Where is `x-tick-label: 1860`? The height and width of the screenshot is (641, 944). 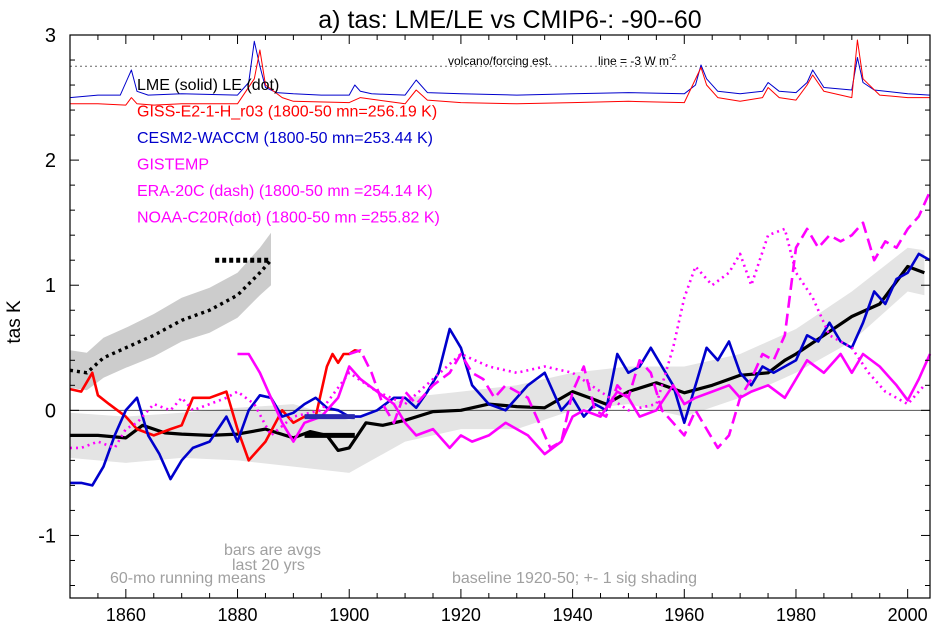
x-tick-label: 1860 is located at coordinates (126, 615).